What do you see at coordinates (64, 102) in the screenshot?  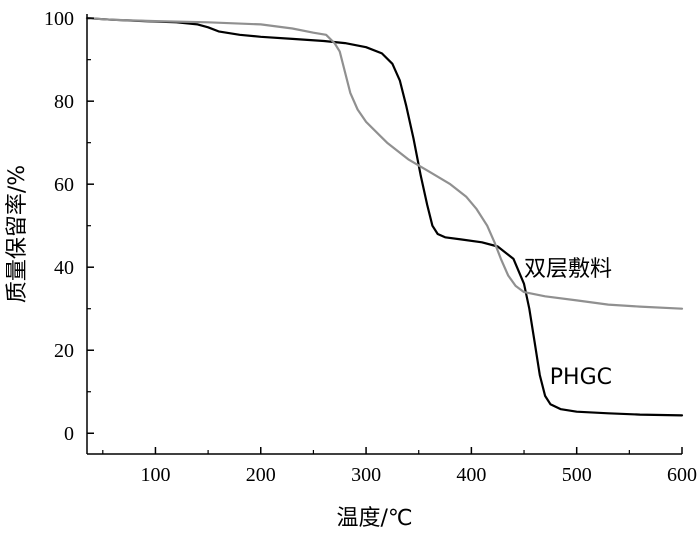 I see `y-tick-label: 80` at bounding box center [64, 102].